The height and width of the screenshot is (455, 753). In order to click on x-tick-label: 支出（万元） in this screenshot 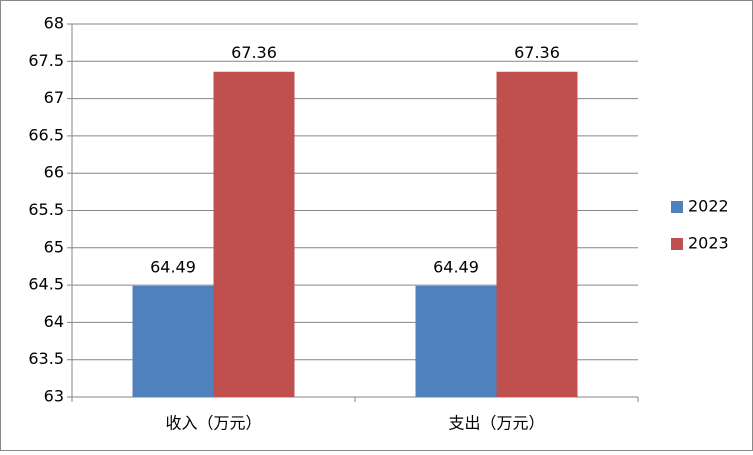, I will do `click(496, 423)`.